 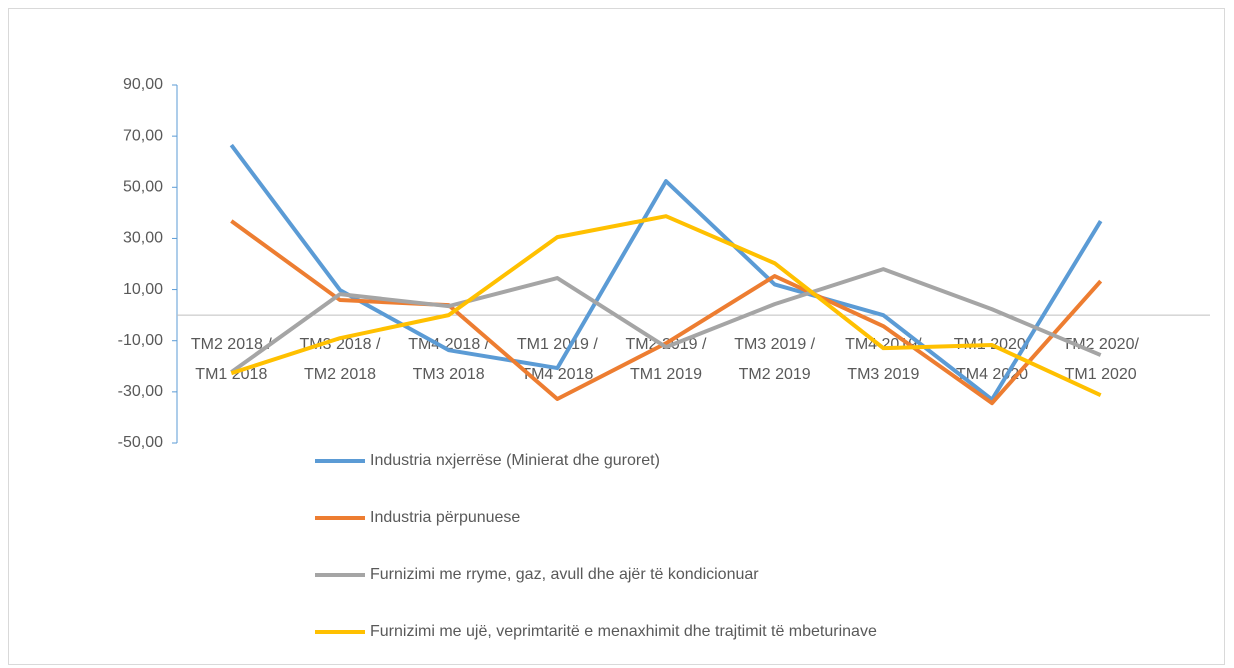 What do you see at coordinates (143, 187) in the screenshot?
I see `y-tick-label: 50,00` at bounding box center [143, 187].